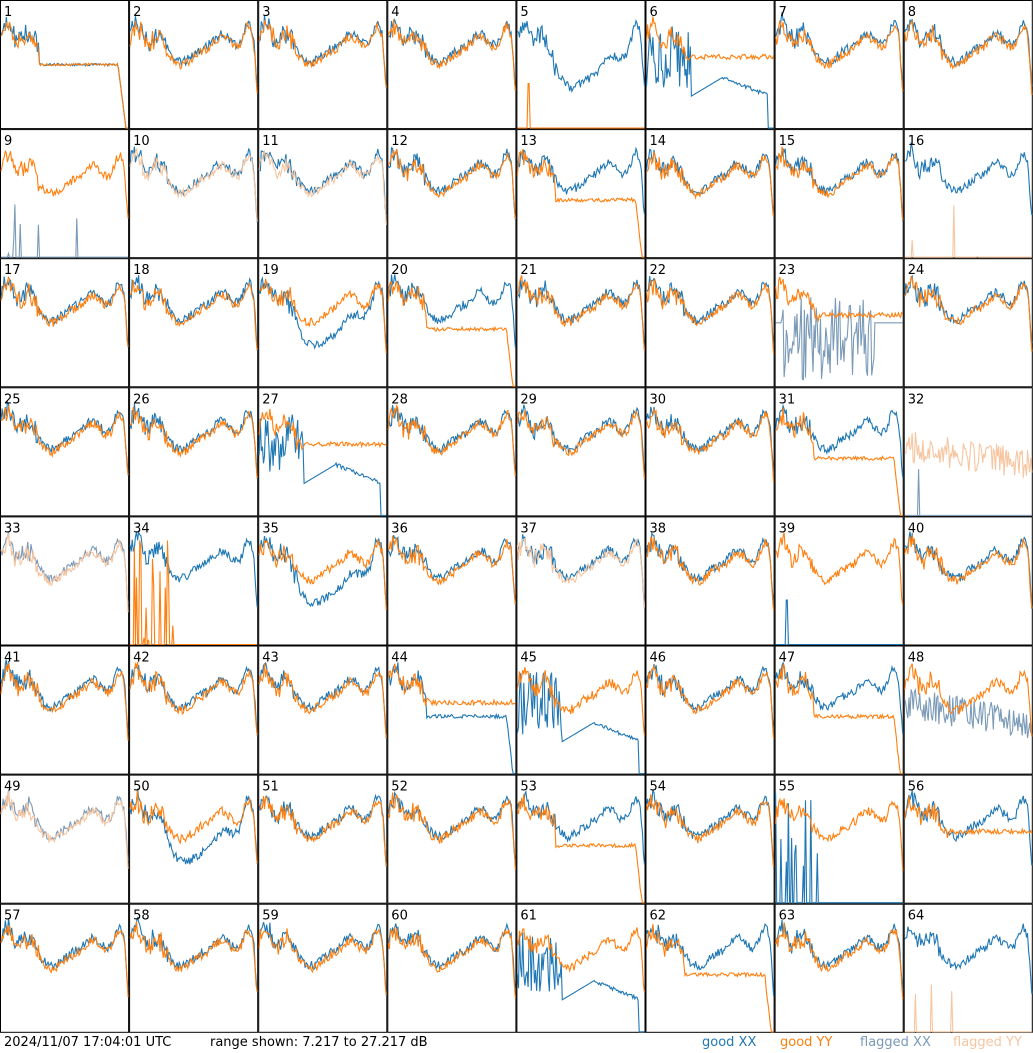  I want to click on spectrum-panel-55: 55, so click(839, 839).